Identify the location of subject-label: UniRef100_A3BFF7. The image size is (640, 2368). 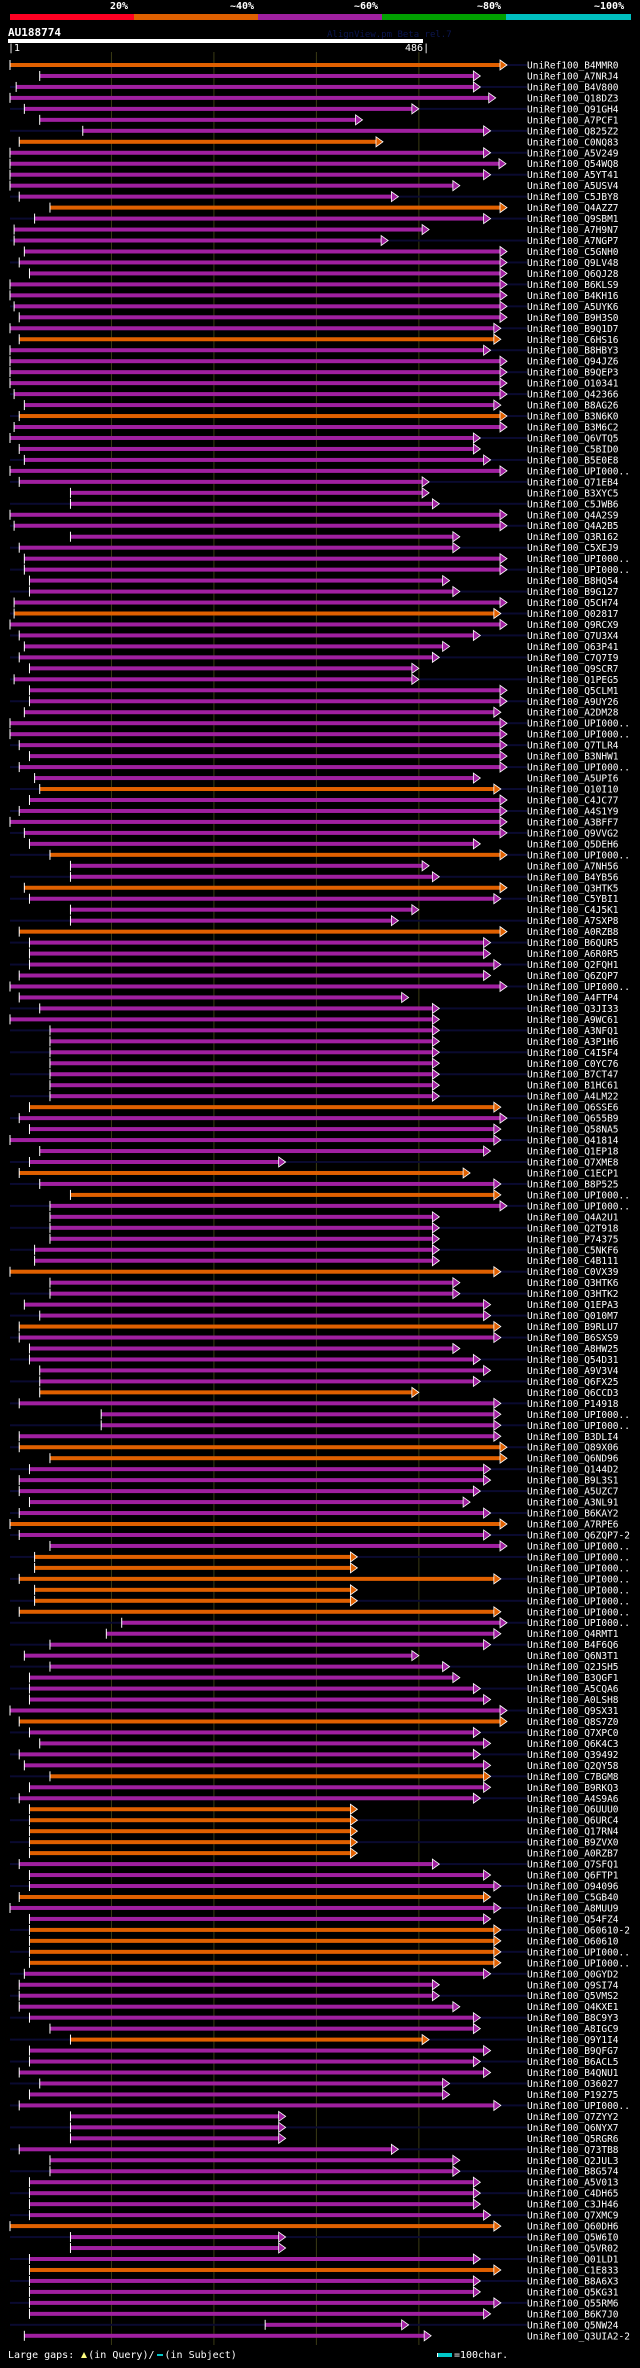
(573, 822).